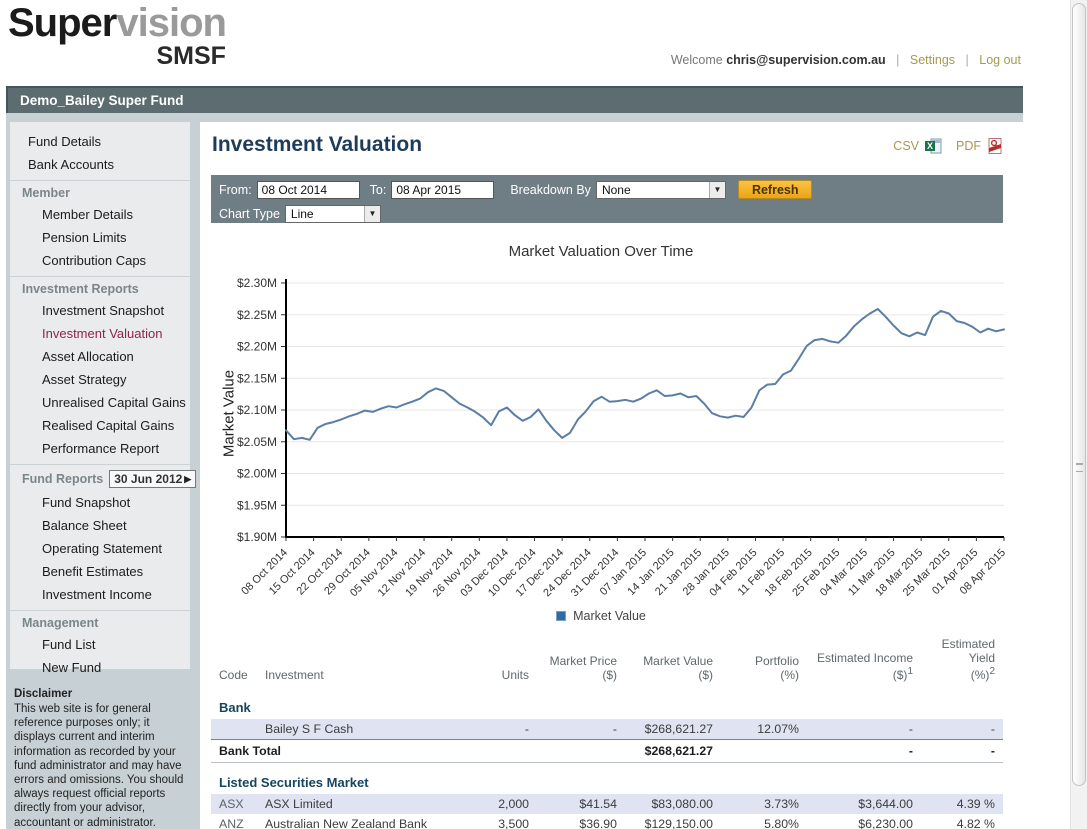 The image size is (1087, 829). Describe the element at coordinates (257, 474) in the screenshot. I see `y-tick-label: $2.00M` at that location.